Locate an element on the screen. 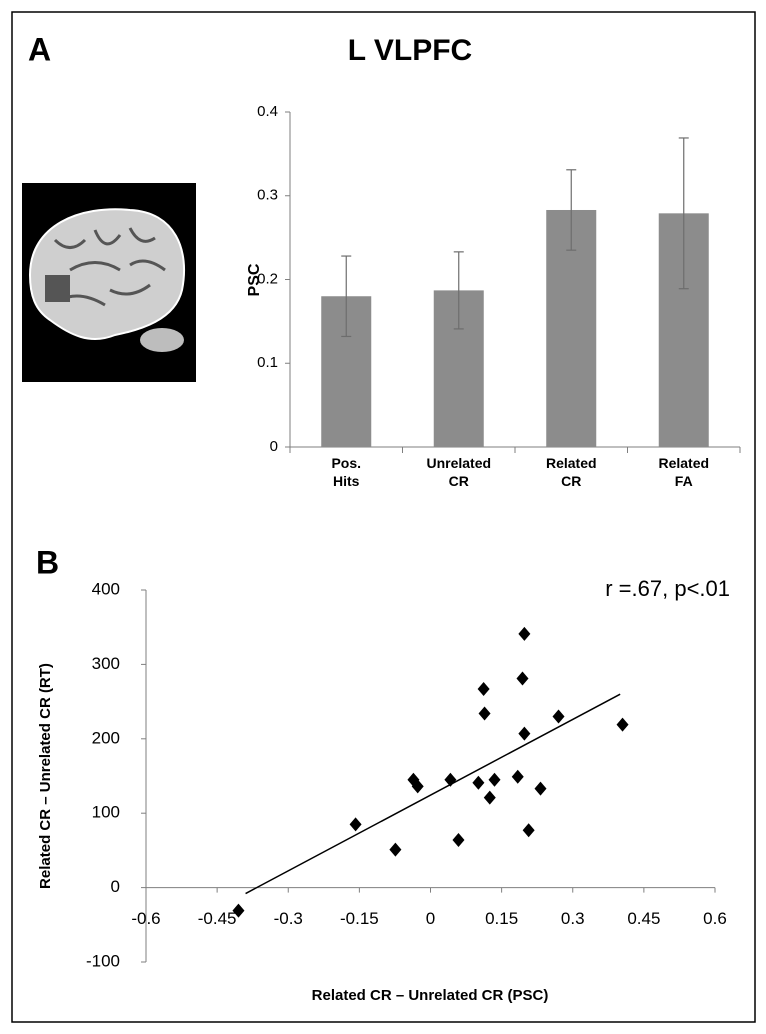 This screenshot has height=1034, width=766. y-tick-label: 200 is located at coordinates (106, 737).